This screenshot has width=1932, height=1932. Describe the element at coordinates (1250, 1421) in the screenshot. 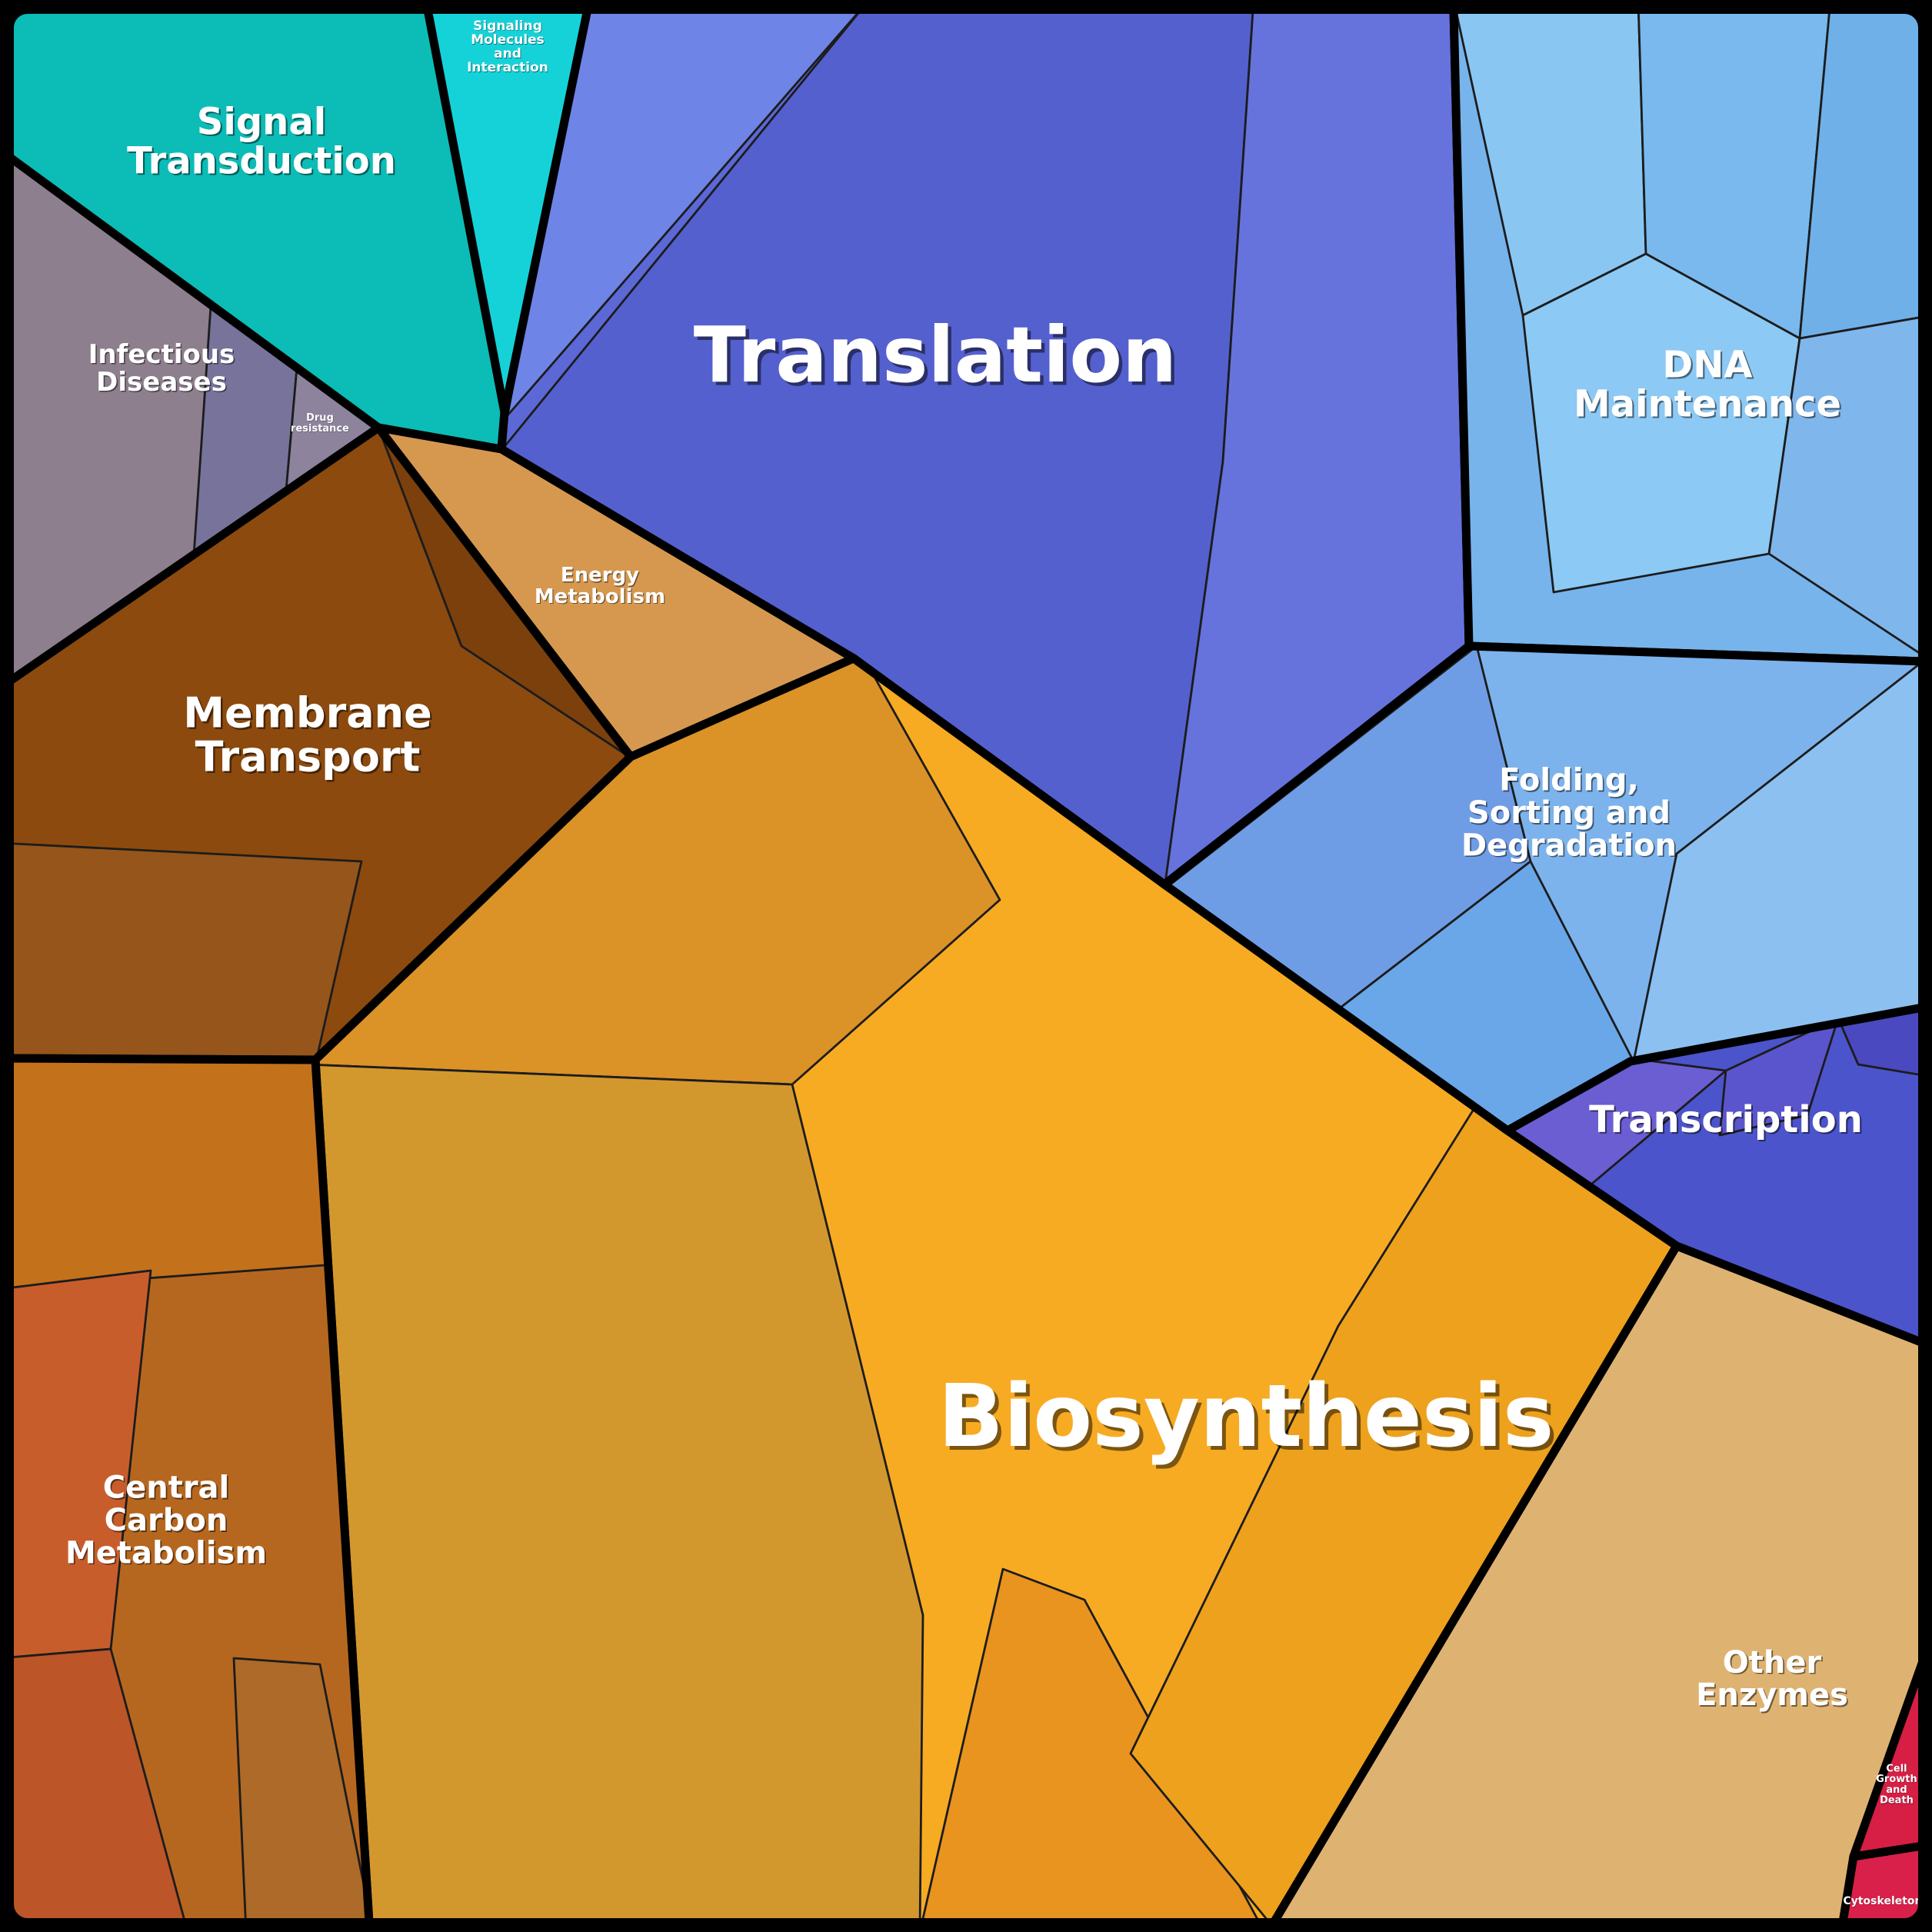

I see `label-biosynthesis-shadow: Biosynthesis` at that location.